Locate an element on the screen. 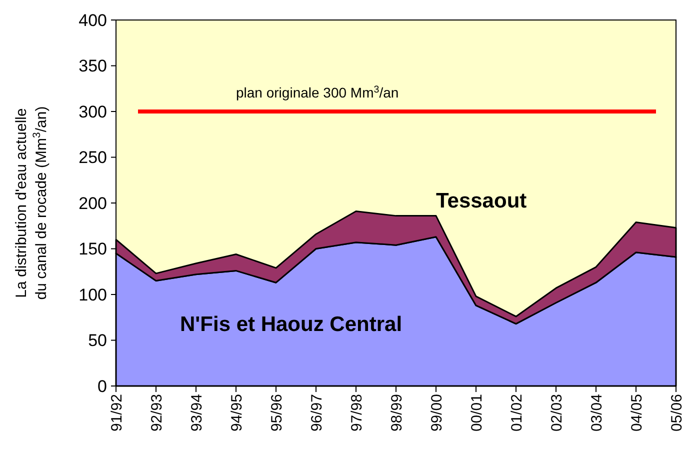 Image resolution: width=695 pixels, height=450 pixels. y-tick-label: 150 is located at coordinates (92, 249).